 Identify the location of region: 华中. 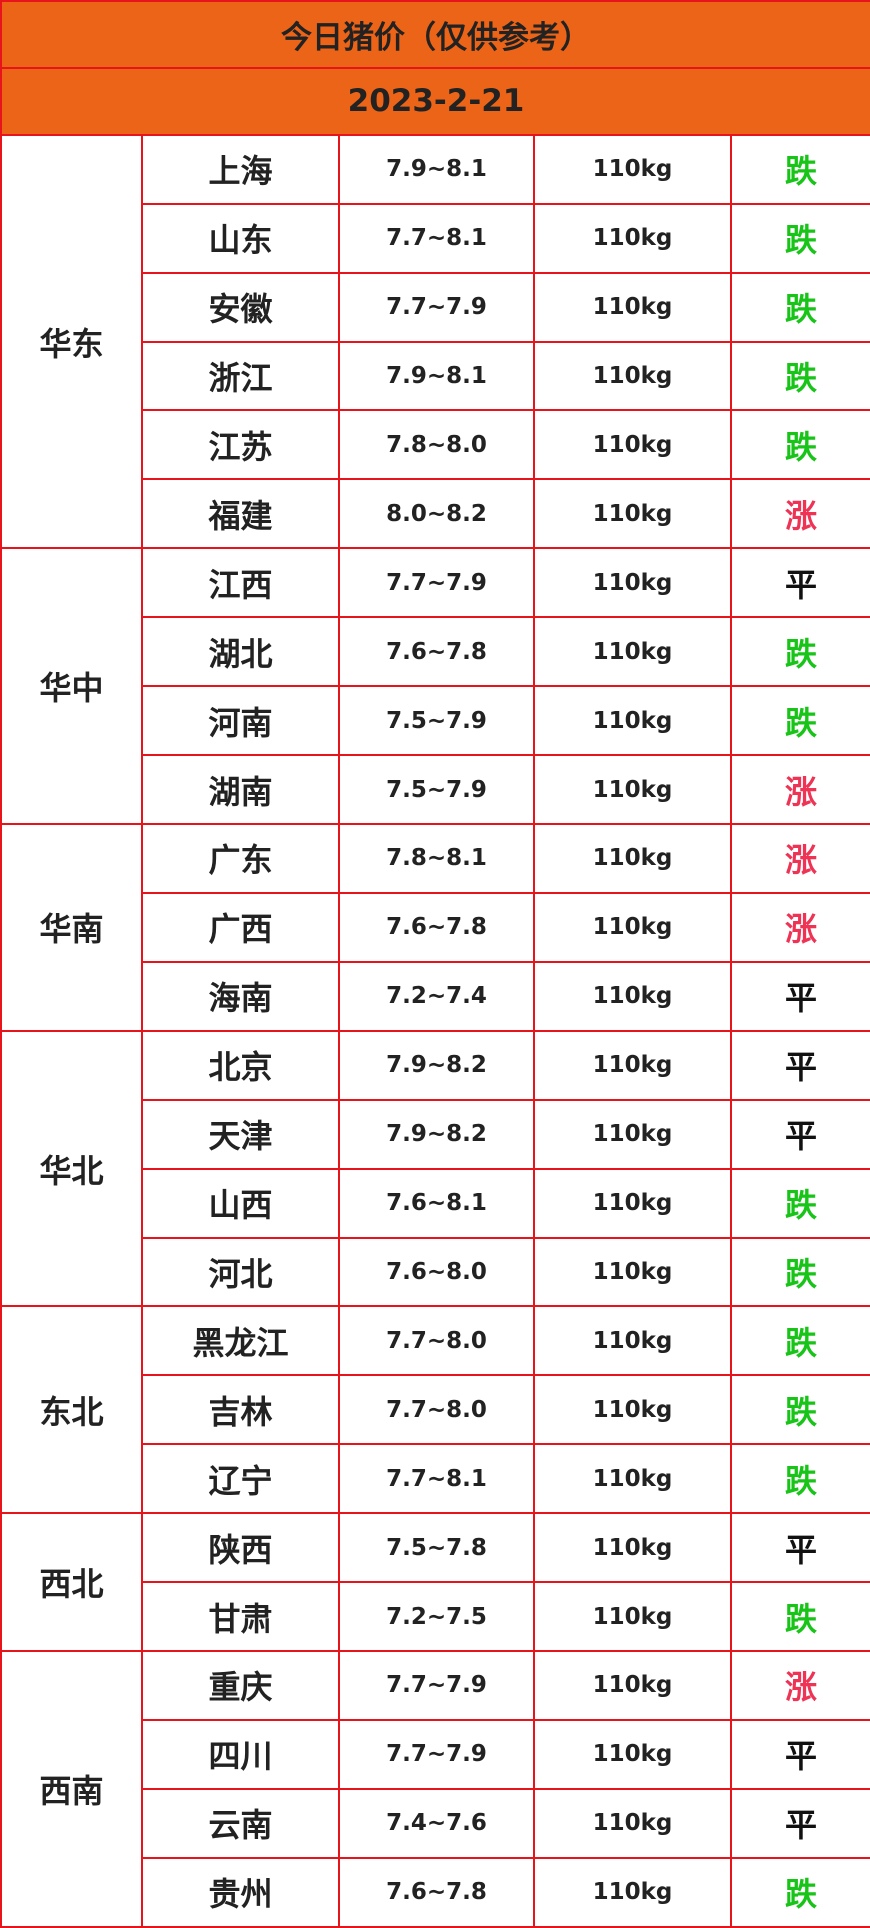
(71, 686).